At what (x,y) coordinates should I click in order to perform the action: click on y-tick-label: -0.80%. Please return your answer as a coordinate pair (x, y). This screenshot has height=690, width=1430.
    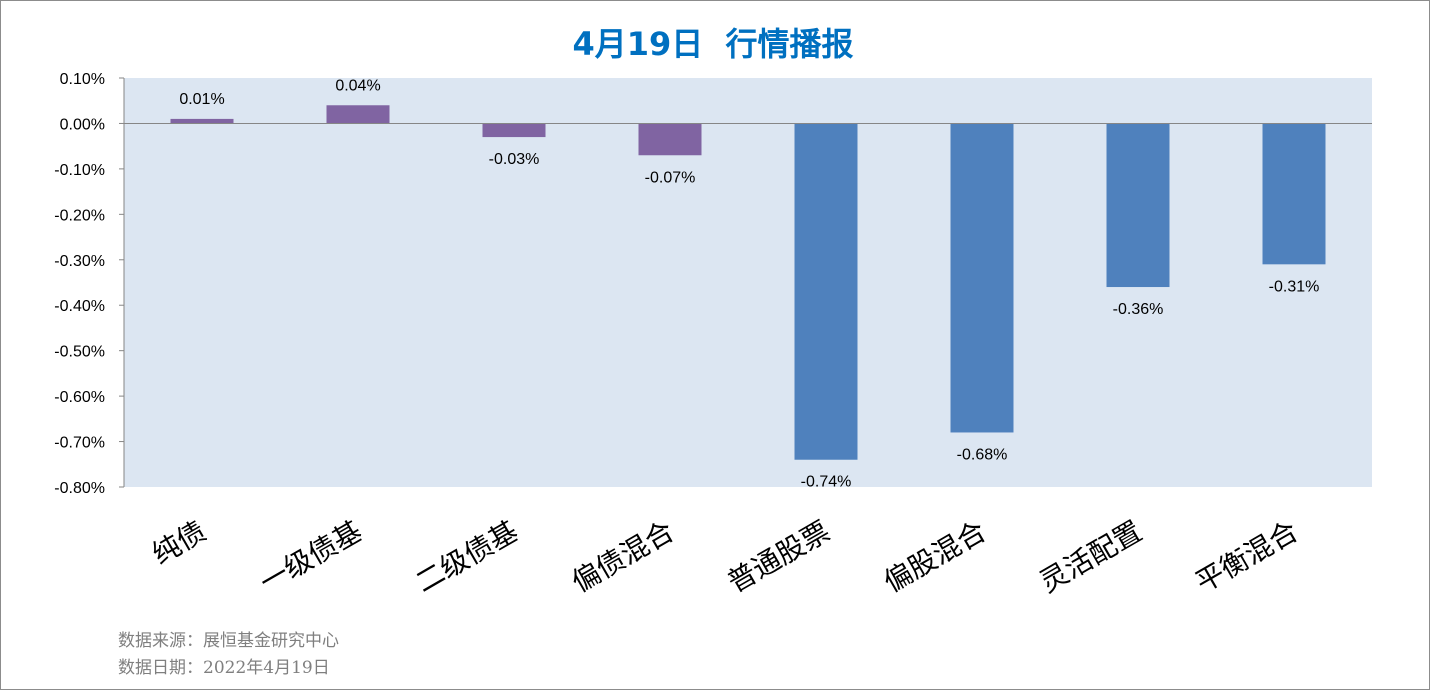
    Looking at the image, I should click on (79, 488).